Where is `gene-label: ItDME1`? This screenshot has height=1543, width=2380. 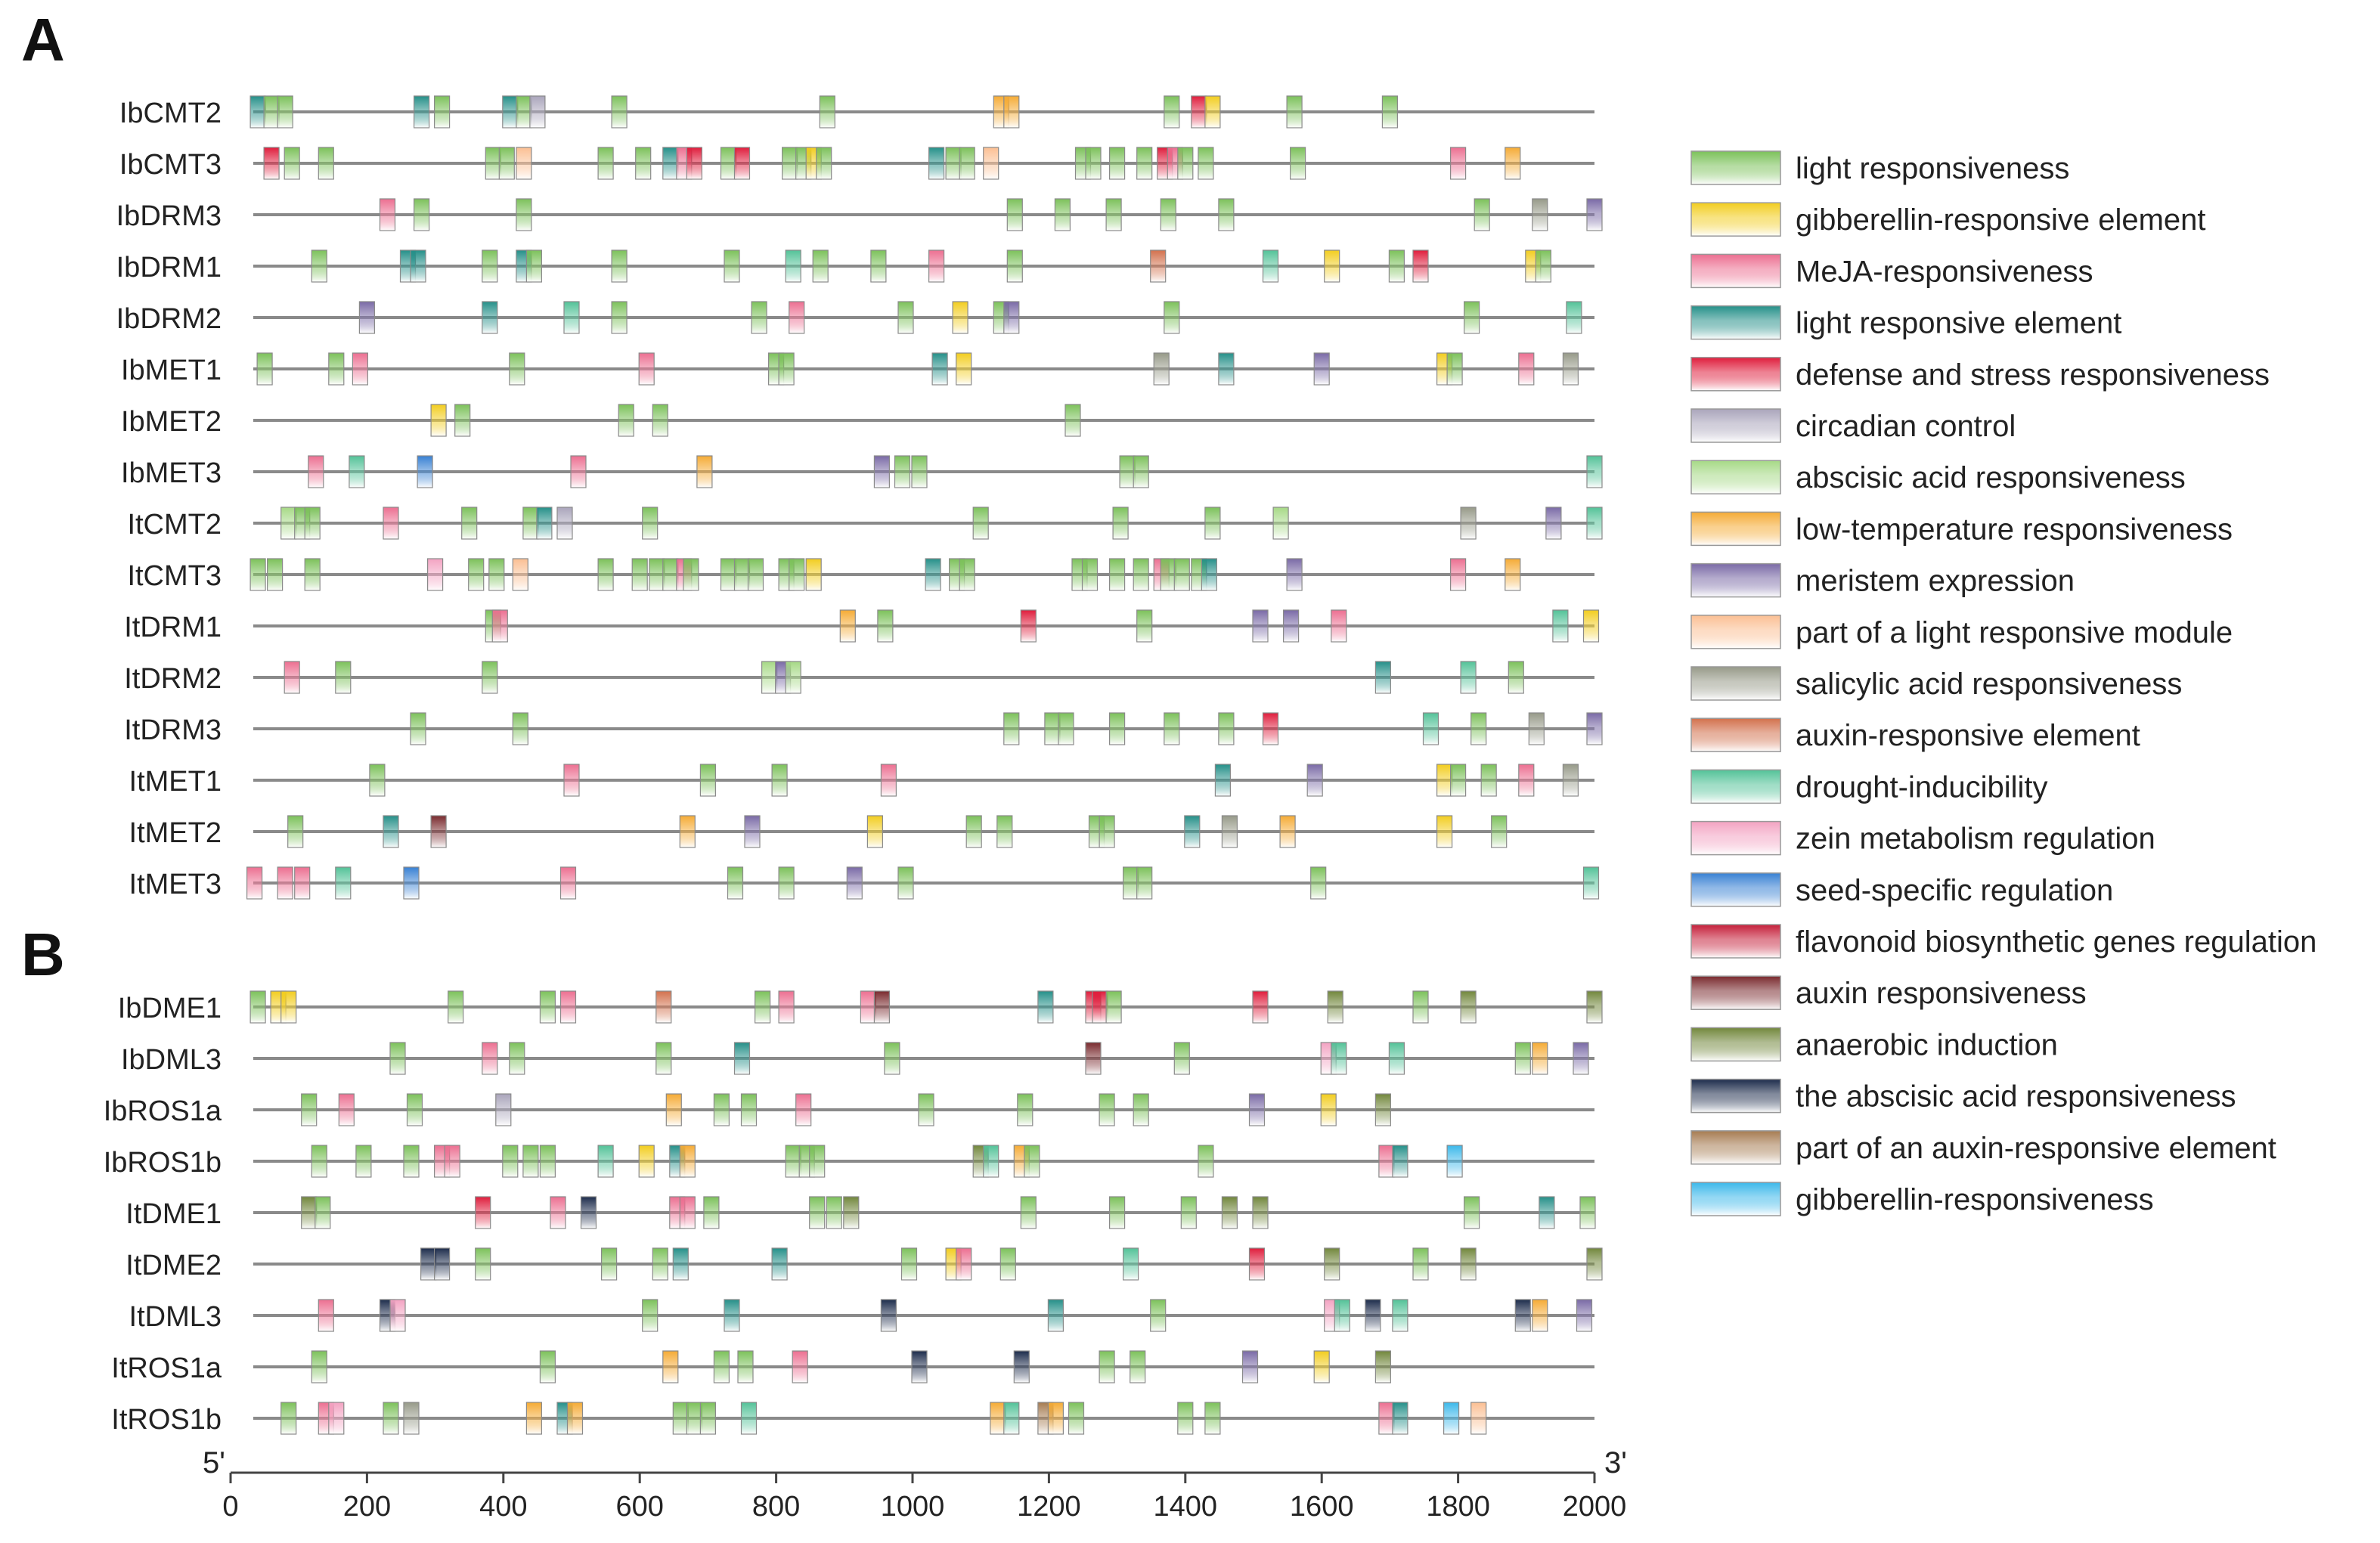
gene-label: ItDME1 is located at coordinates (174, 1214).